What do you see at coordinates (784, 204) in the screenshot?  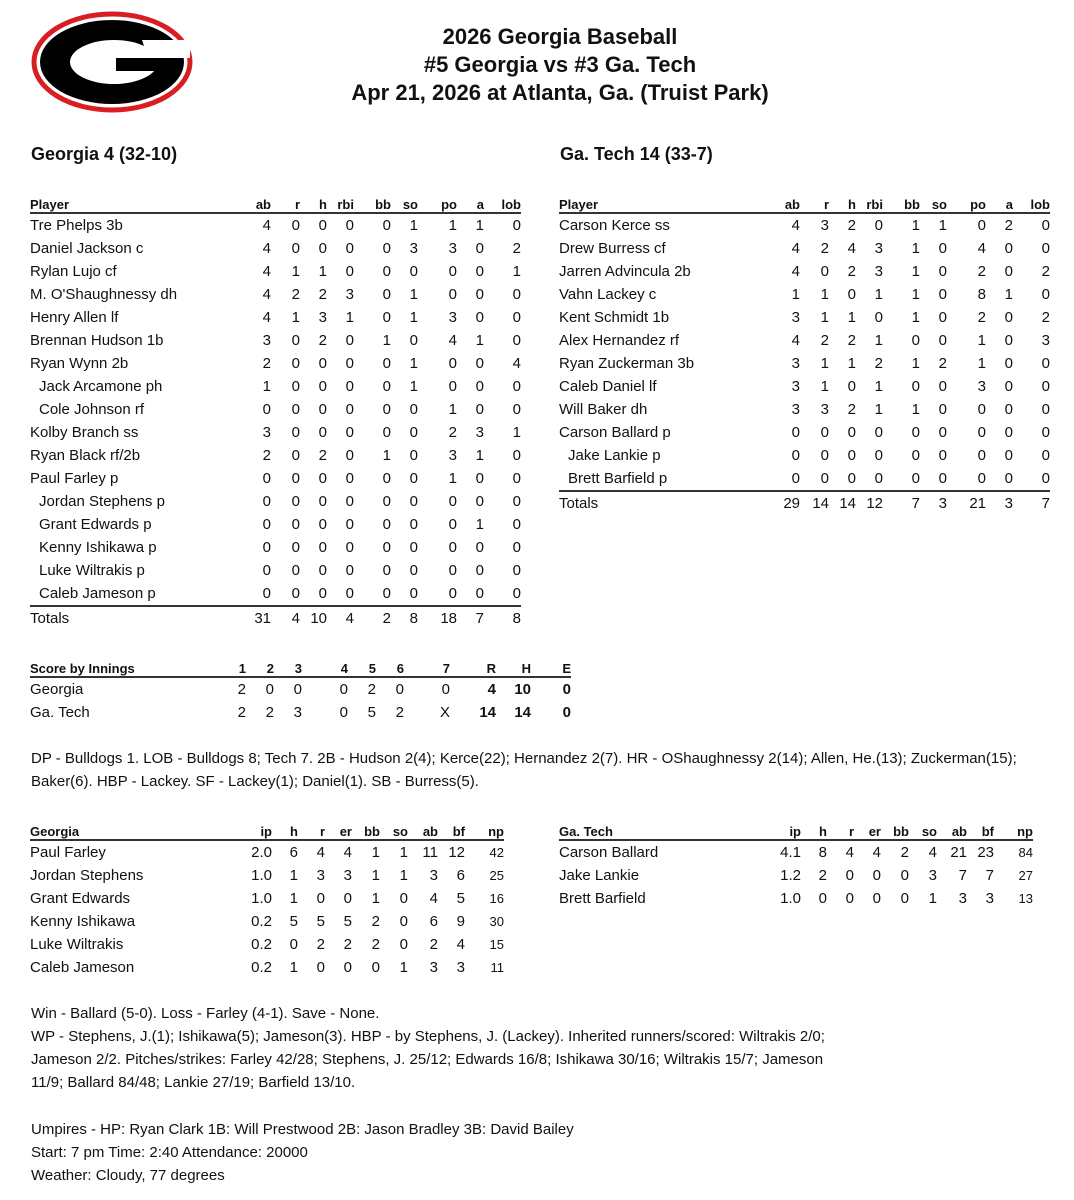 I see `column-header-ab: ab` at bounding box center [784, 204].